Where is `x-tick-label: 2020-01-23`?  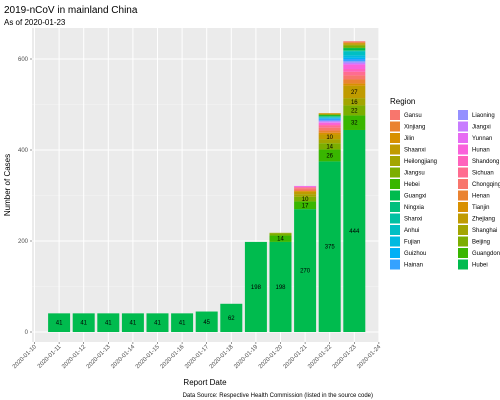
x-tick-label: 2020-01-23 is located at coordinates (345, 357).